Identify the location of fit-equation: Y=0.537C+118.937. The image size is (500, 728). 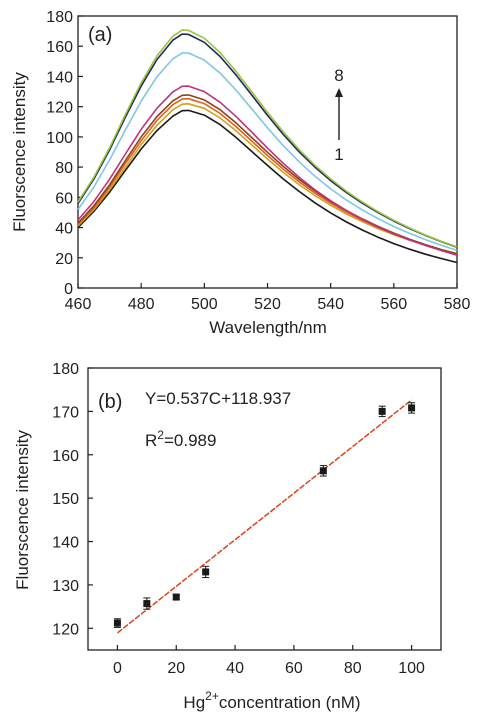
(218, 398).